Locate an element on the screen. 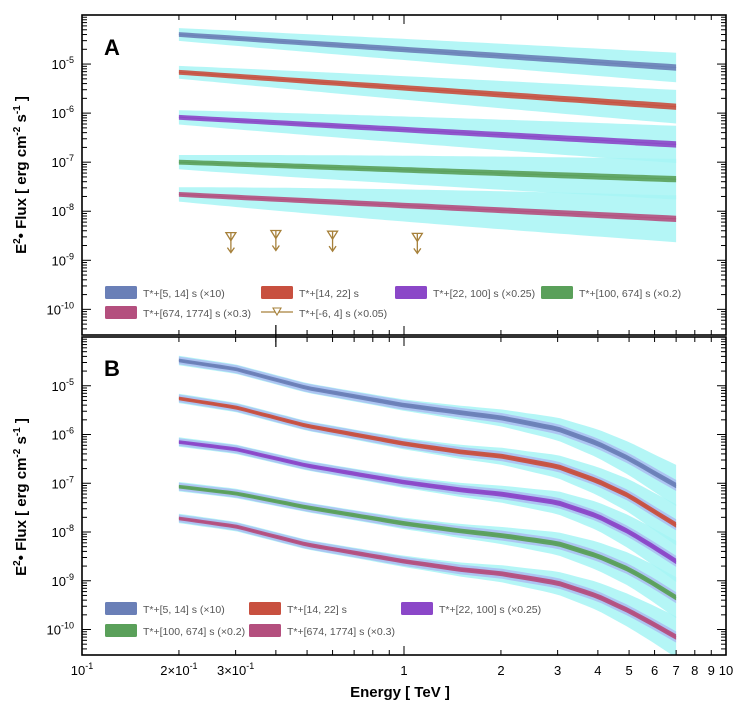 This screenshot has width=747, height=714. x-tick-label: 10-1 is located at coordinates (82, 669).